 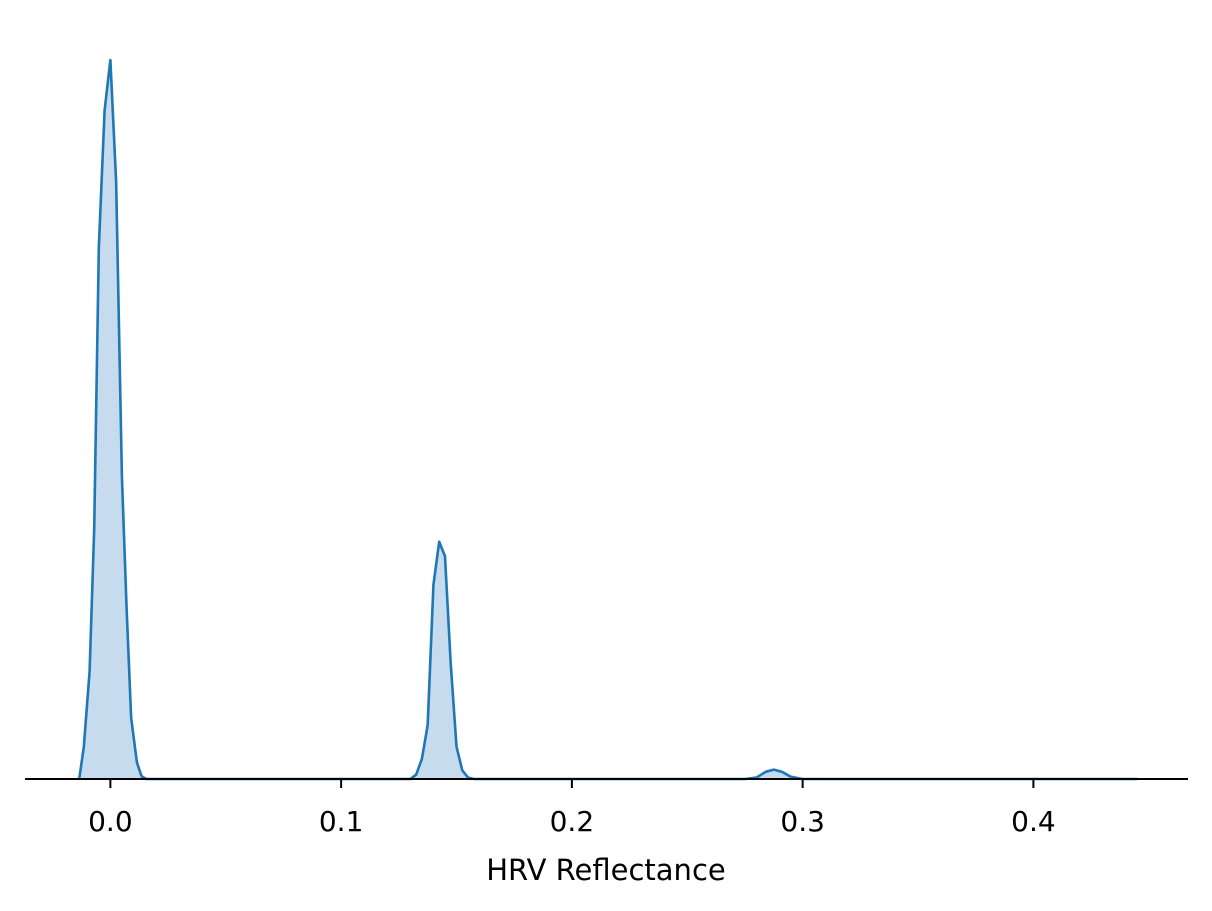 I want to click on x-tick-label-1: 0.1, so click(x=341, y=821).